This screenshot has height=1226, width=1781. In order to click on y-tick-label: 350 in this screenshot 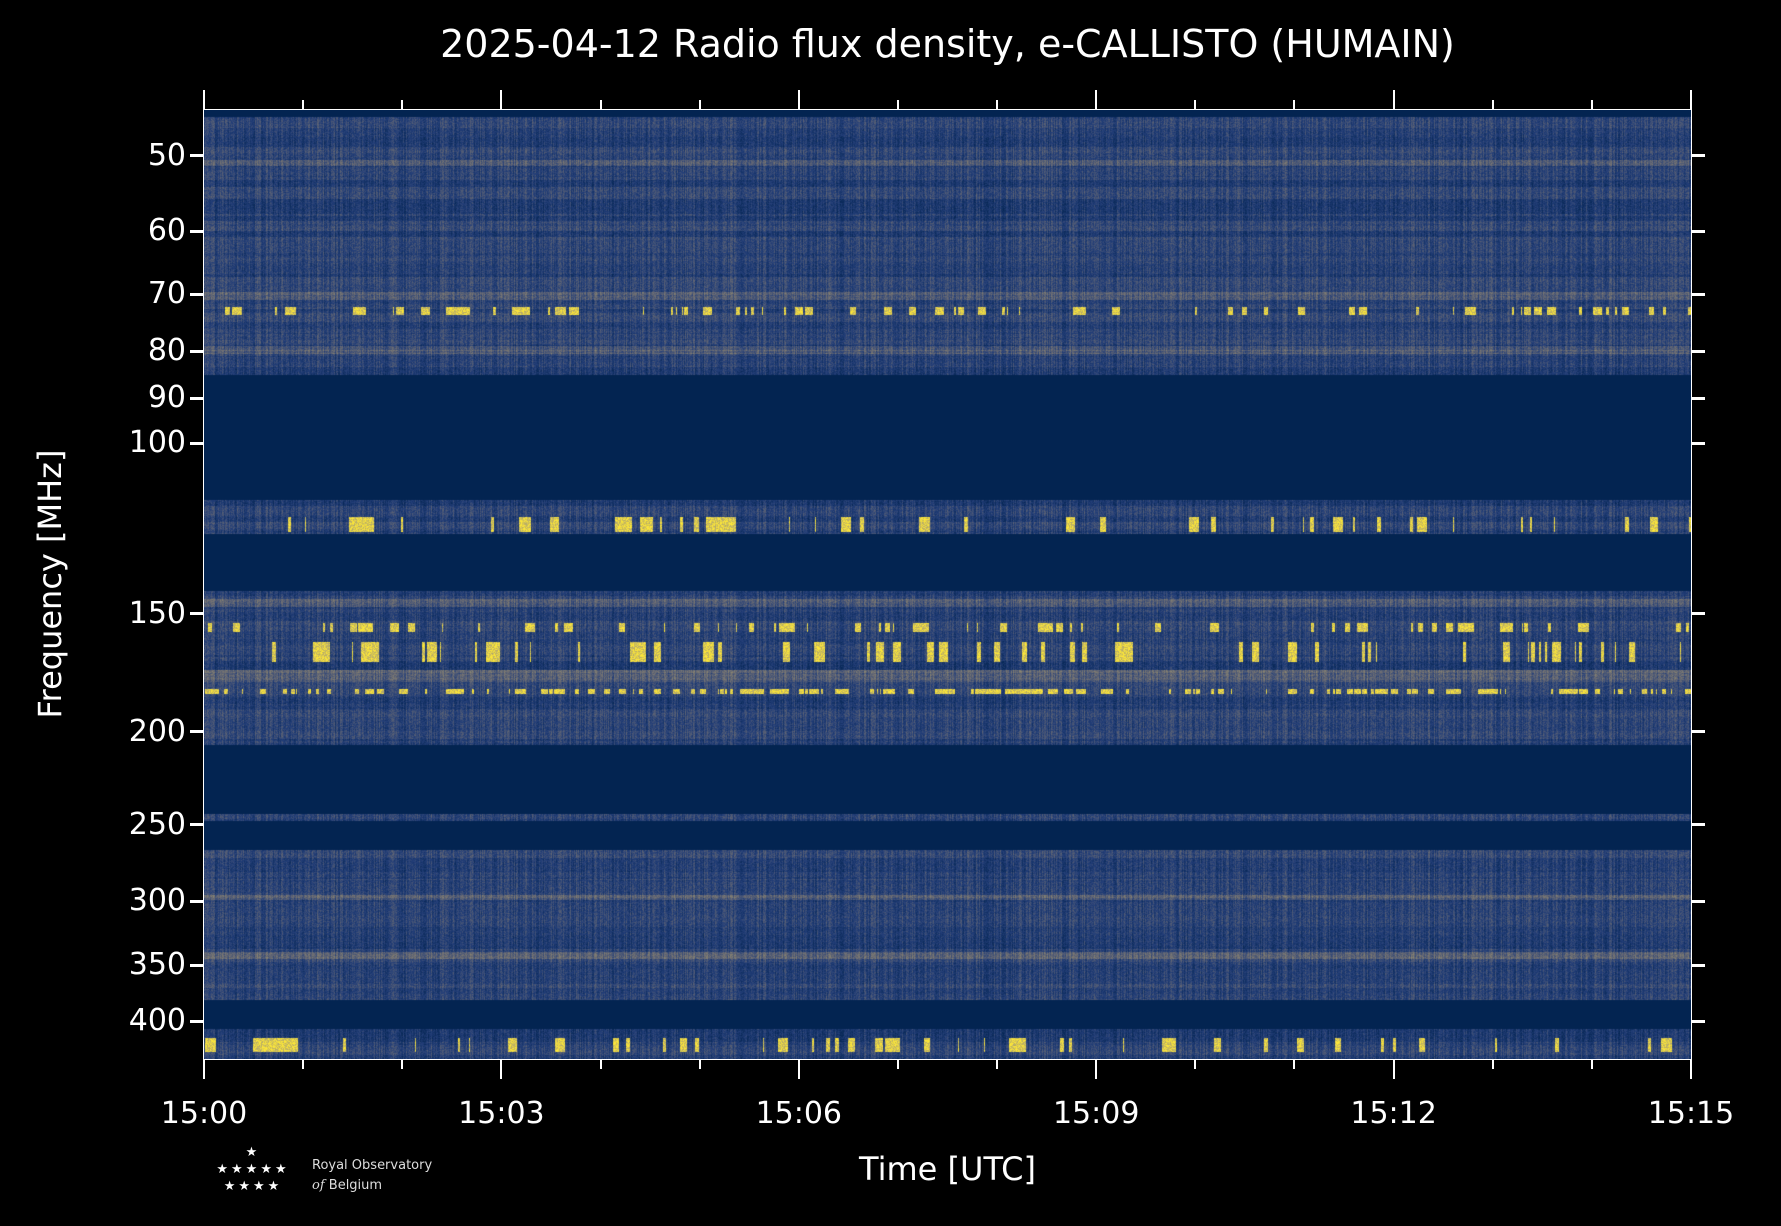, I will do `click(157, 965)`.